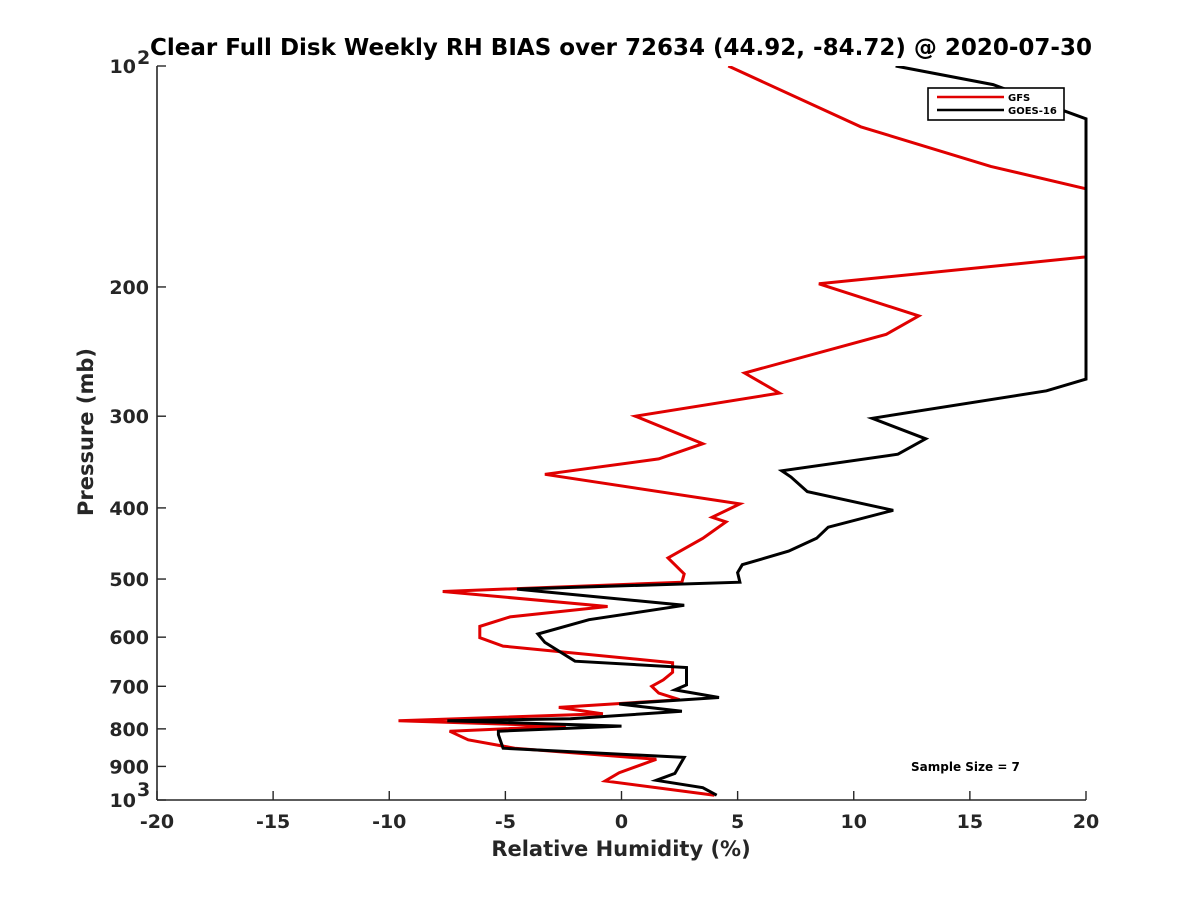  Describe the element at coordinates (157, 822) in the screenshot. I see `x-tick-label: -20` at that location.